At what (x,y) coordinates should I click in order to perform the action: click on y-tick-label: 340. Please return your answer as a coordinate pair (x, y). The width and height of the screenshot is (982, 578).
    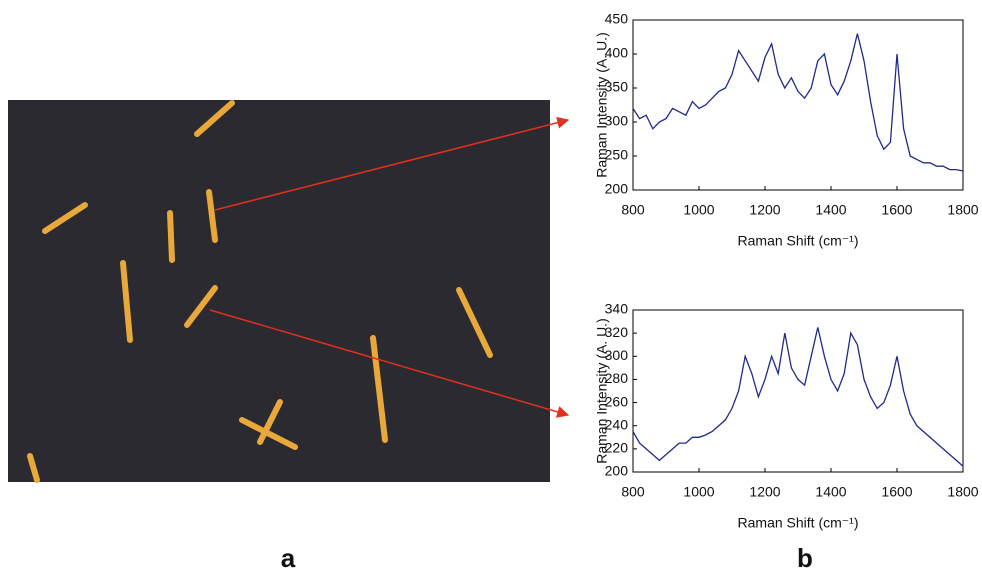
    Looking at the image, I should click on (617, 309).